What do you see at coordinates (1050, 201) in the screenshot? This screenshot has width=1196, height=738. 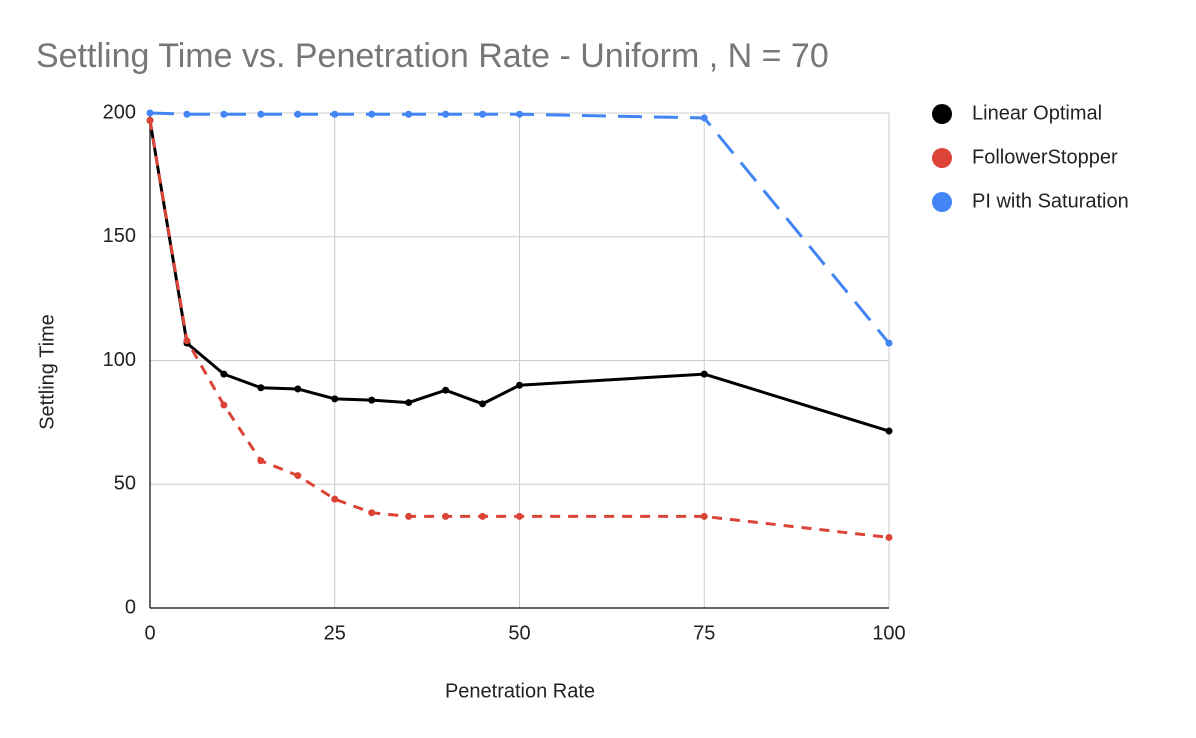 I see `legend-label: PI with Saturation` at bounding box center [1050, 201].